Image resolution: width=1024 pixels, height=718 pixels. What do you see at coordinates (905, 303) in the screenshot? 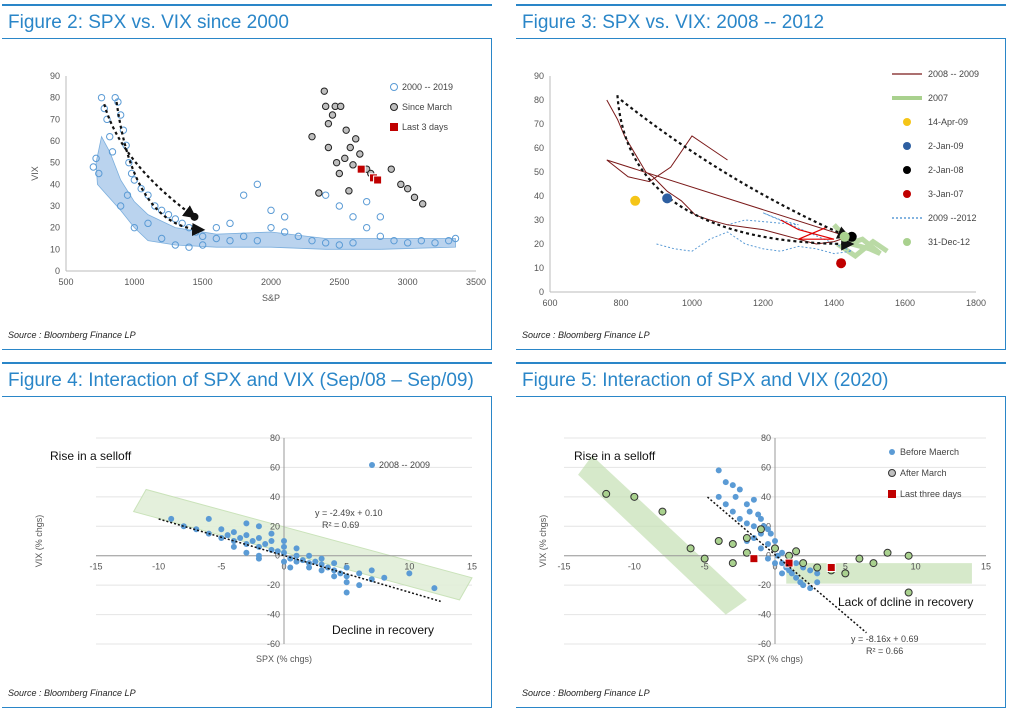
I see `x-tick-label: 1600` at bounding box center [905, 303].